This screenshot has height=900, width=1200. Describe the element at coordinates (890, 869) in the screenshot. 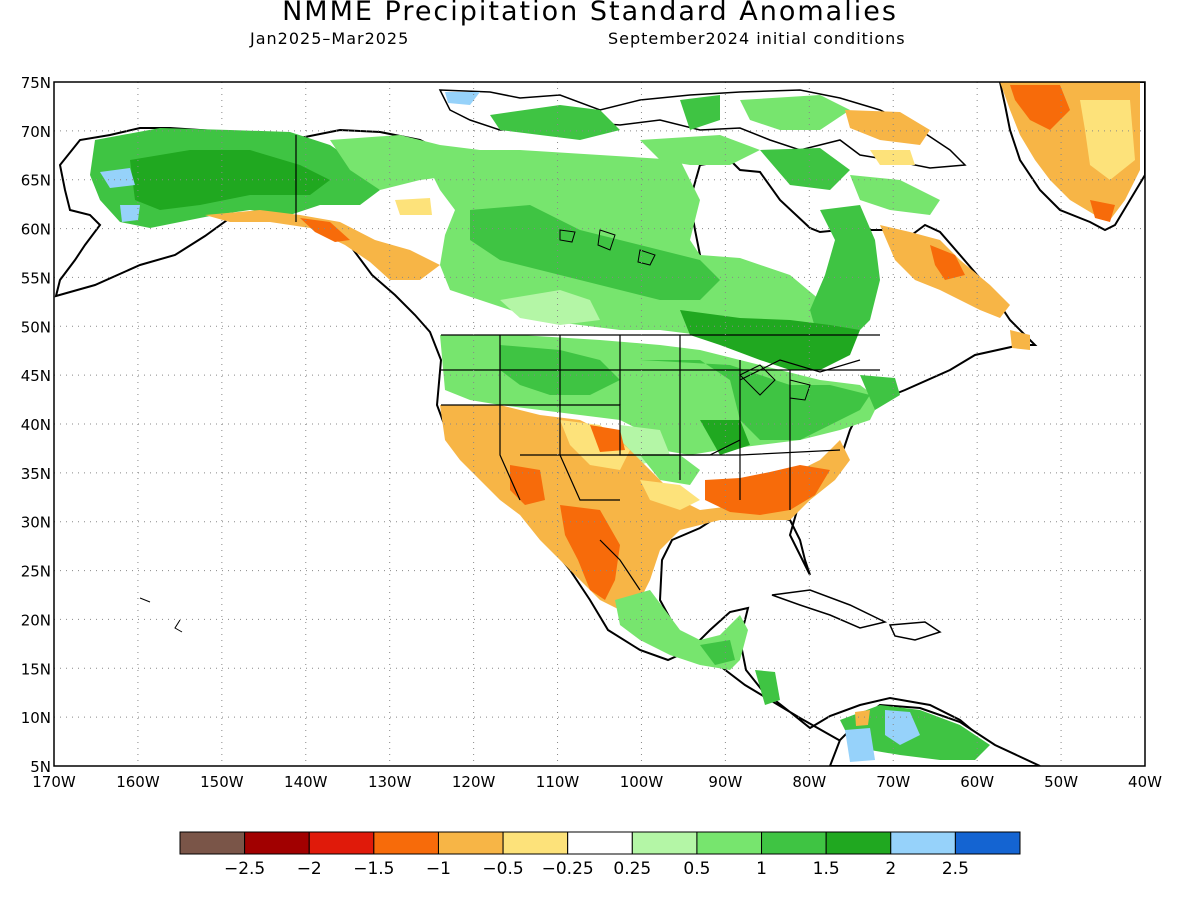

I see `colorbar-label: 2` at that location.